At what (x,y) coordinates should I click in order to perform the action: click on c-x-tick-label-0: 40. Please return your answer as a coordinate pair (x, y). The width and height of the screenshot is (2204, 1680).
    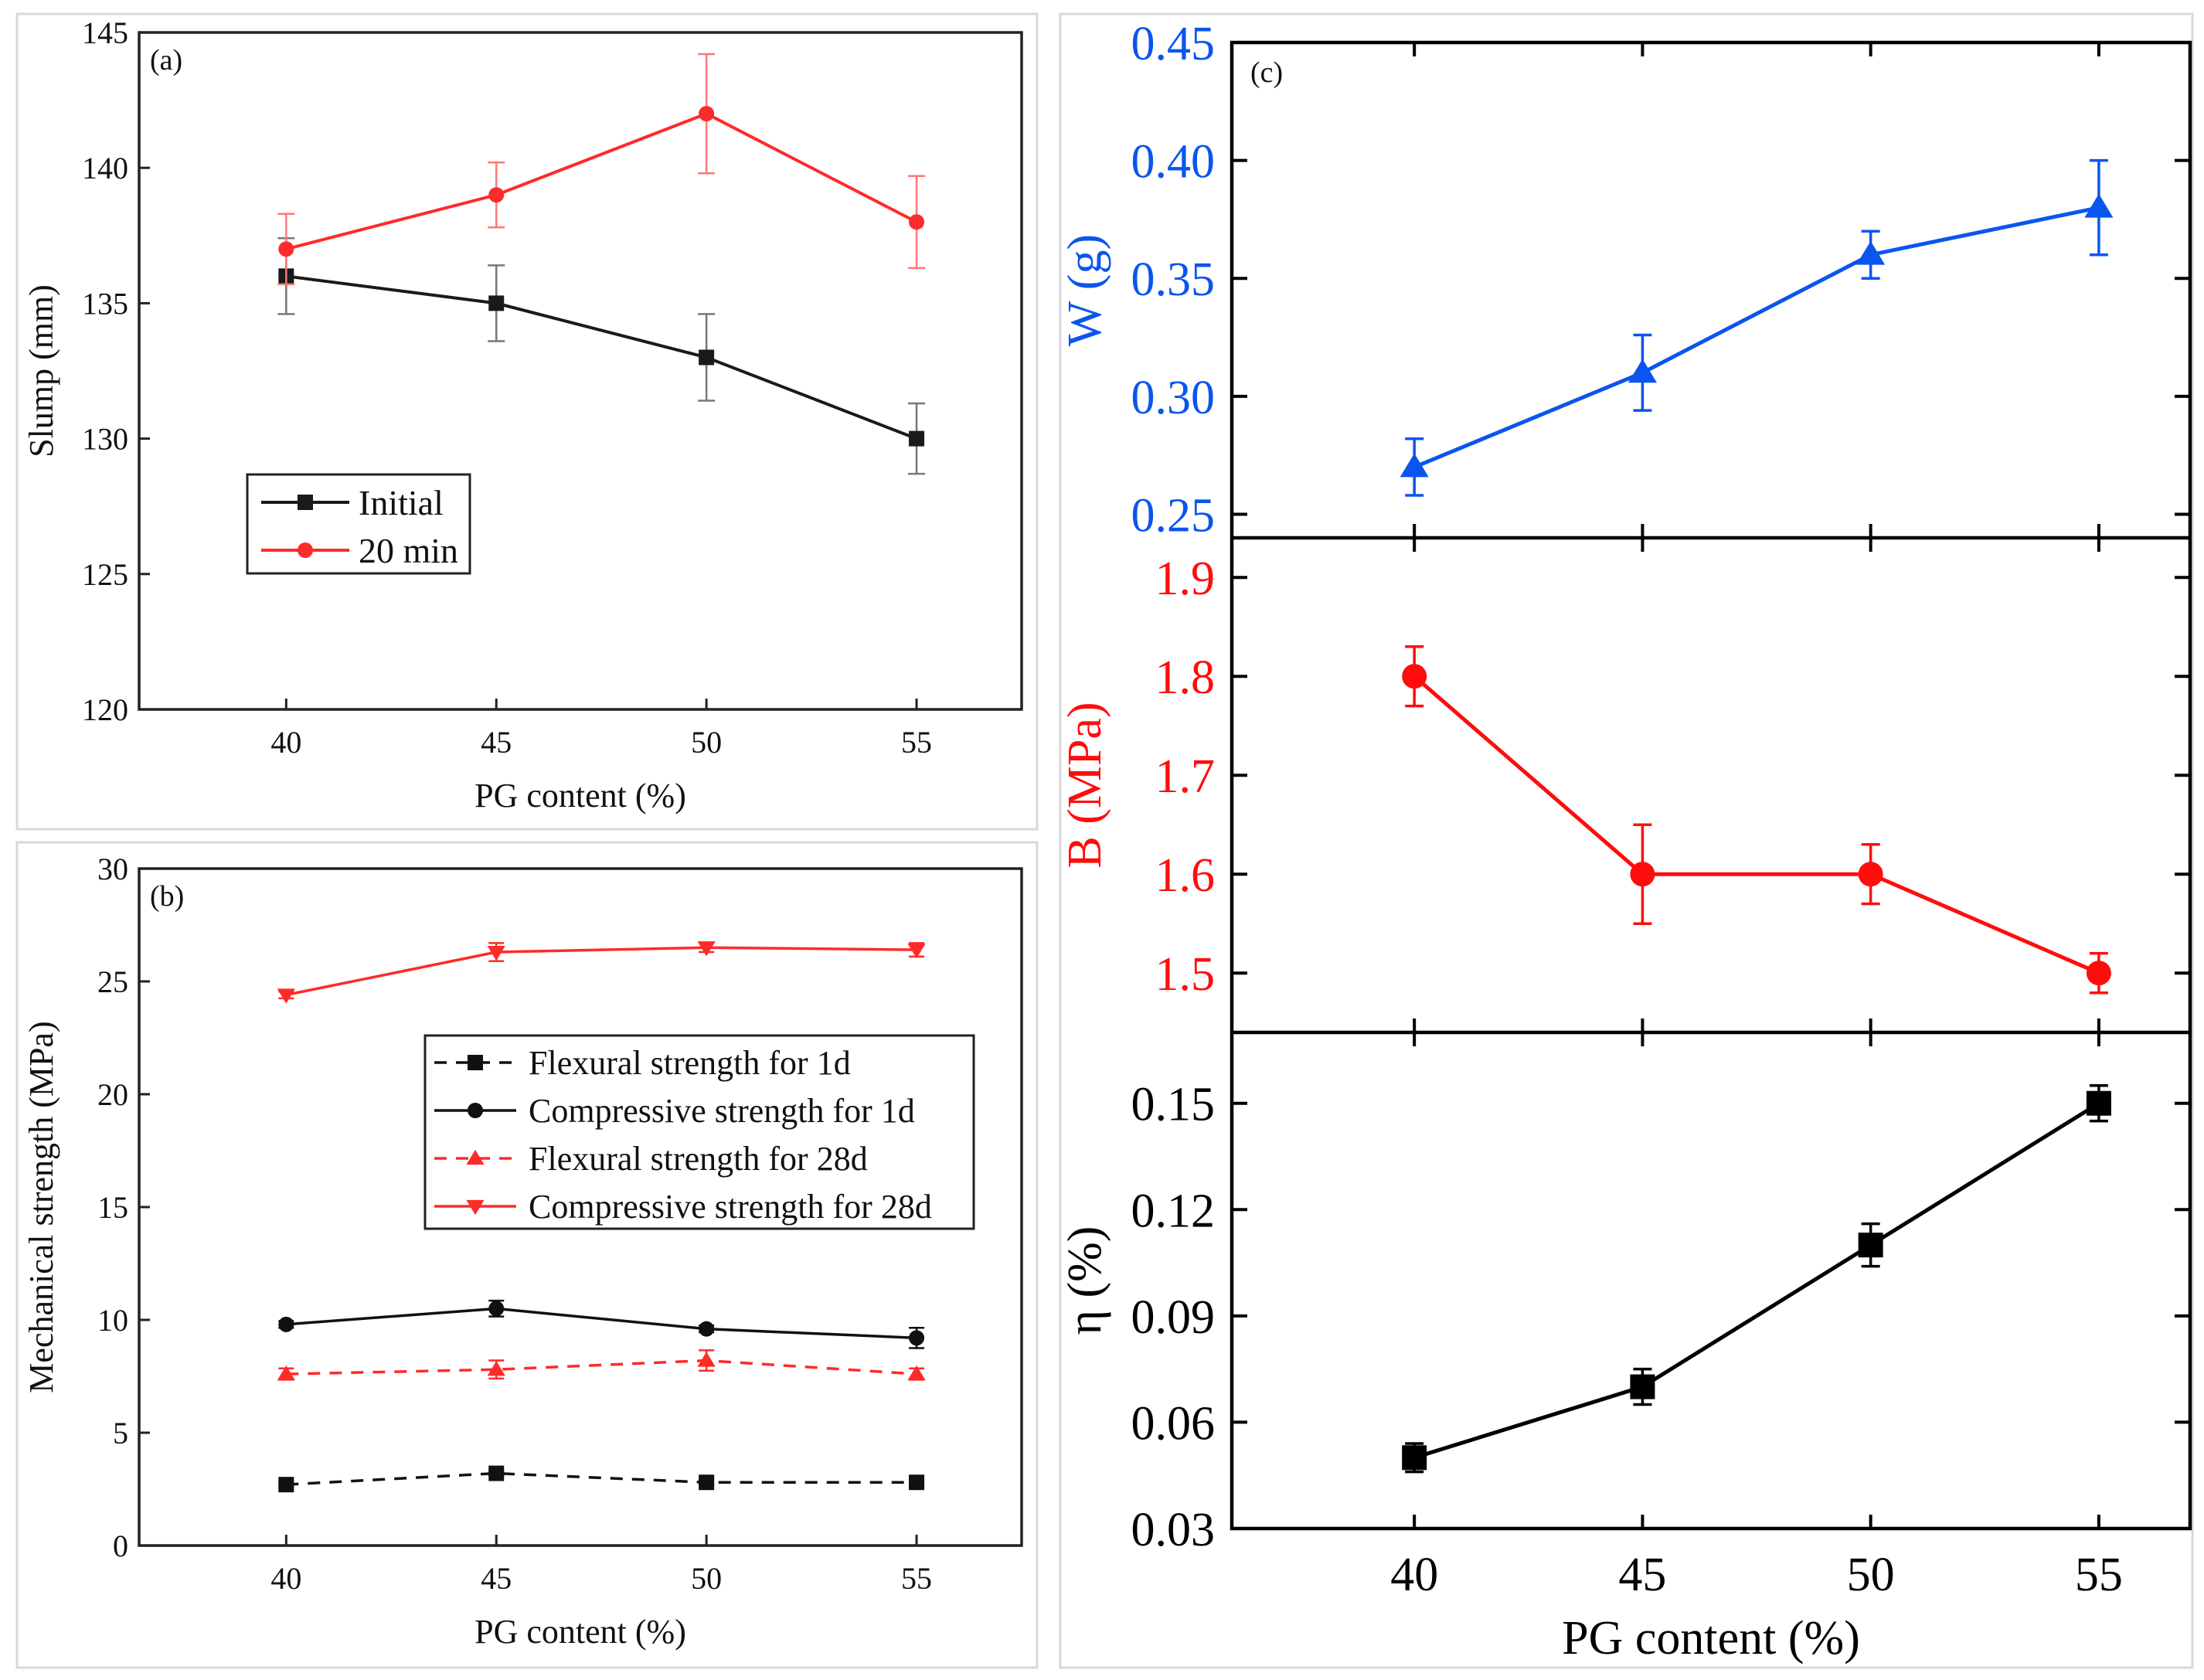
    Looking at the image, I should click on (1414, 1575).